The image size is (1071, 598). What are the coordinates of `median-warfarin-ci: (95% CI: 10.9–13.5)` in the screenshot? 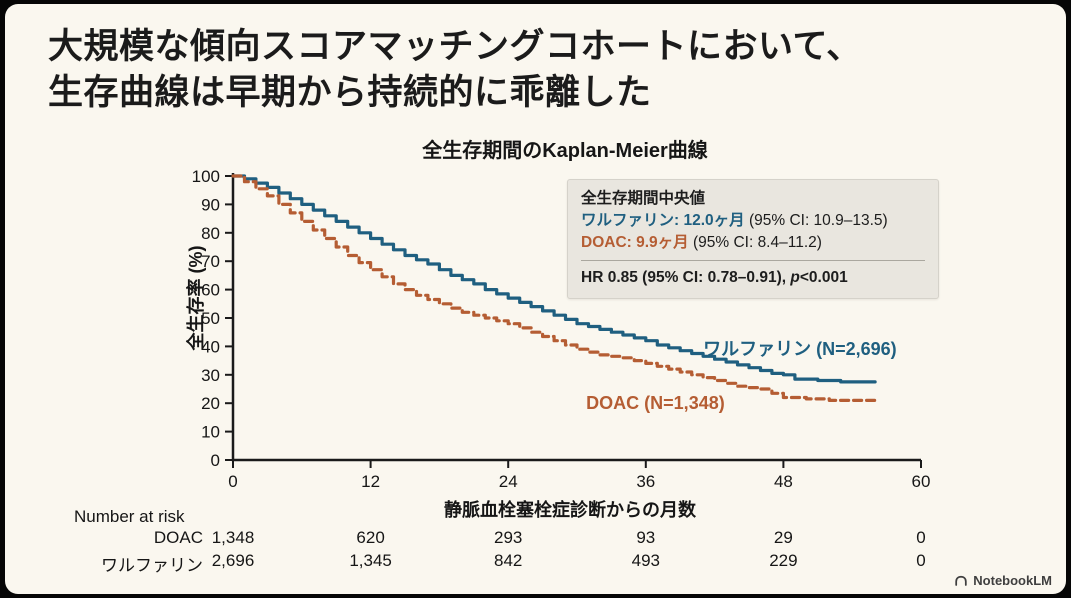 It's located at (816, 220).